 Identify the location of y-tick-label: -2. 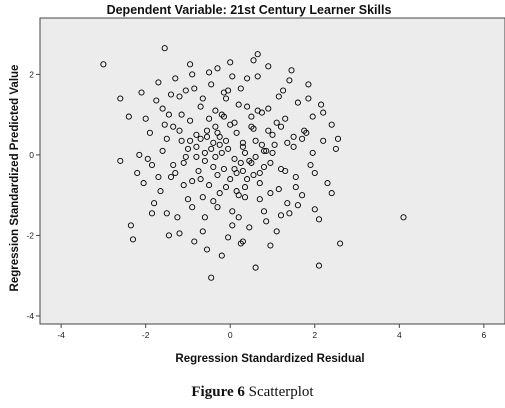
(30, 235).